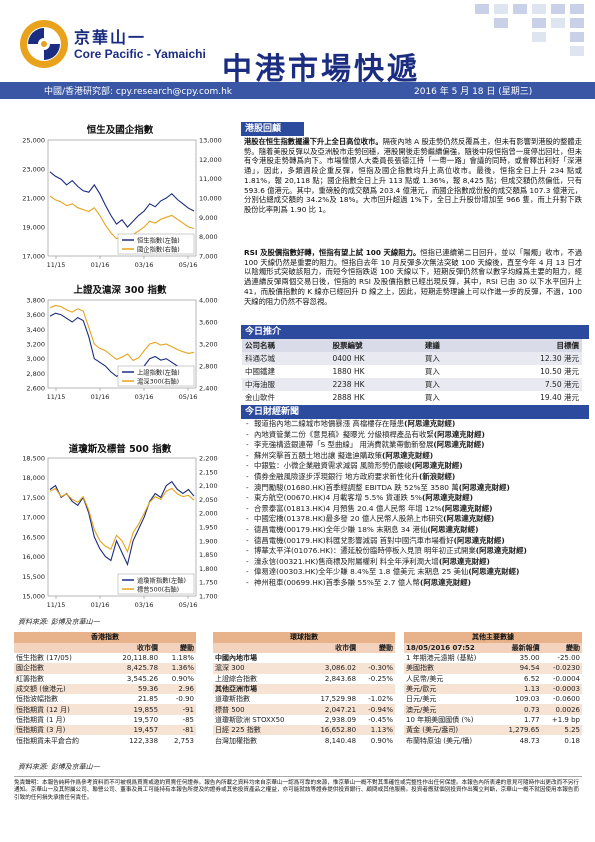 The height and width of the screenshot is (842, 595). I want to click on news-item: 報道指內地二線城市地價暴漲 高檔樓存在隱患(阿思達克財經), so click(414, 424).